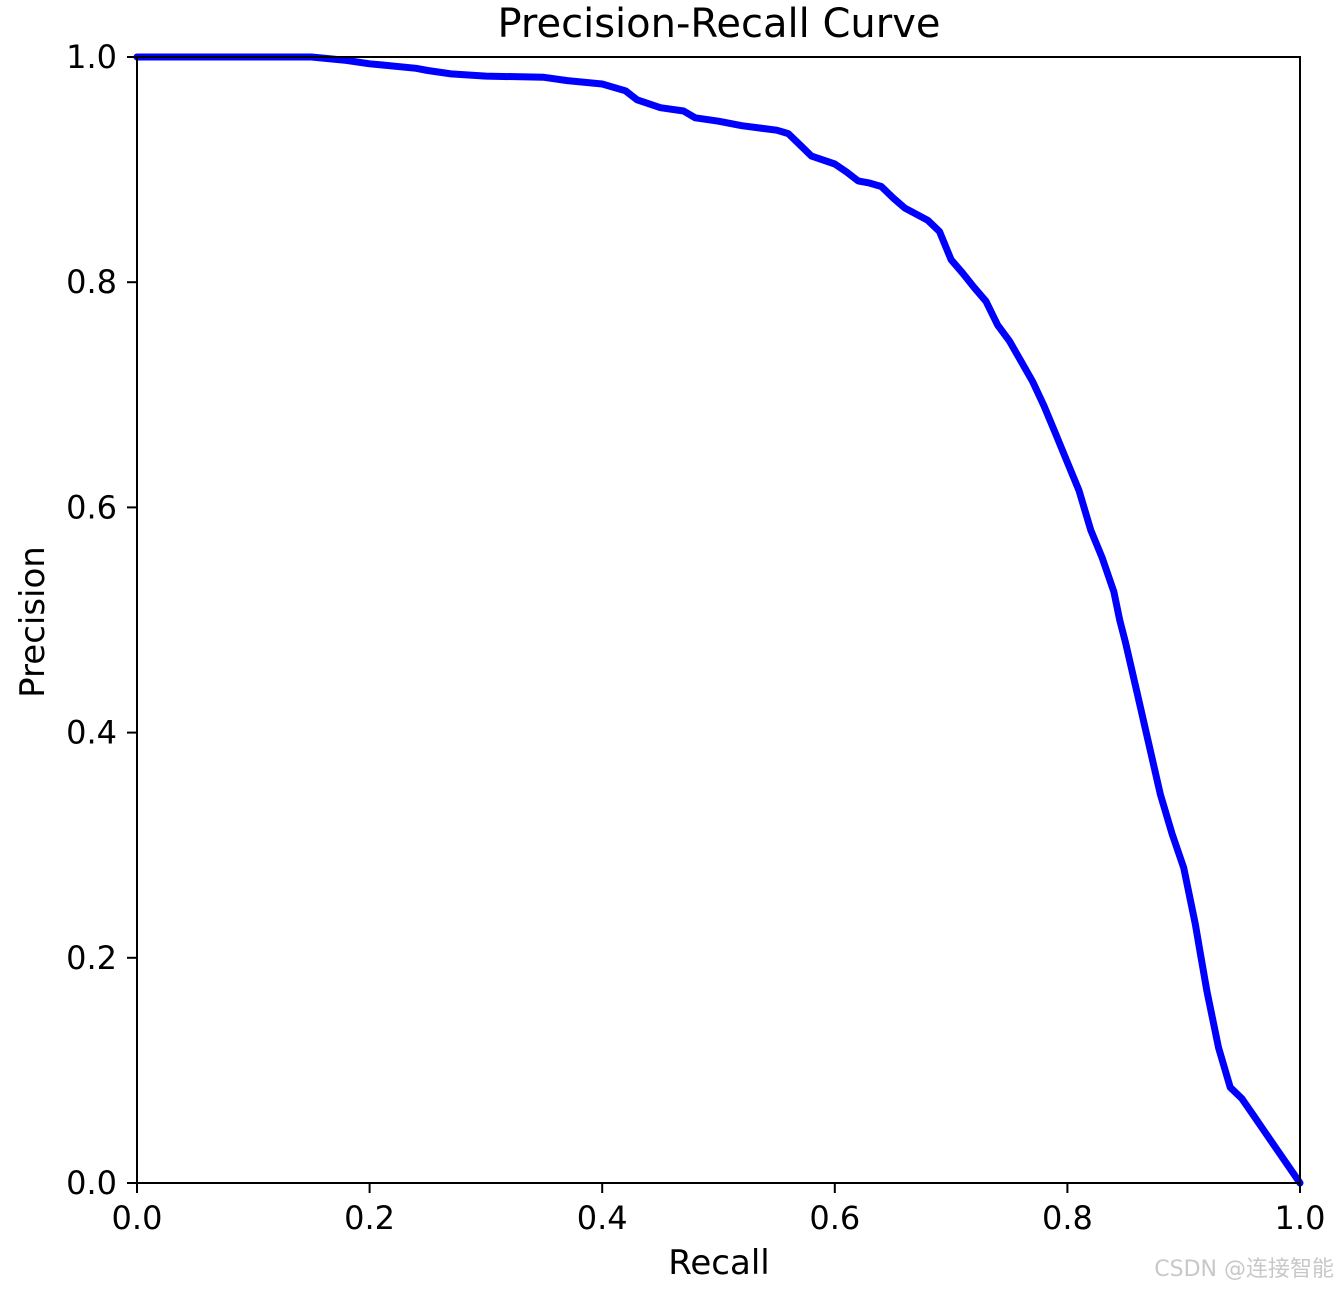  What do you see at coordinates (719, 1210) in the screenshot?
I see `x-axis-ticks: 0.0 0.2 0.4 0.6 0.8 1.0` at bounding box center [719, 1210].